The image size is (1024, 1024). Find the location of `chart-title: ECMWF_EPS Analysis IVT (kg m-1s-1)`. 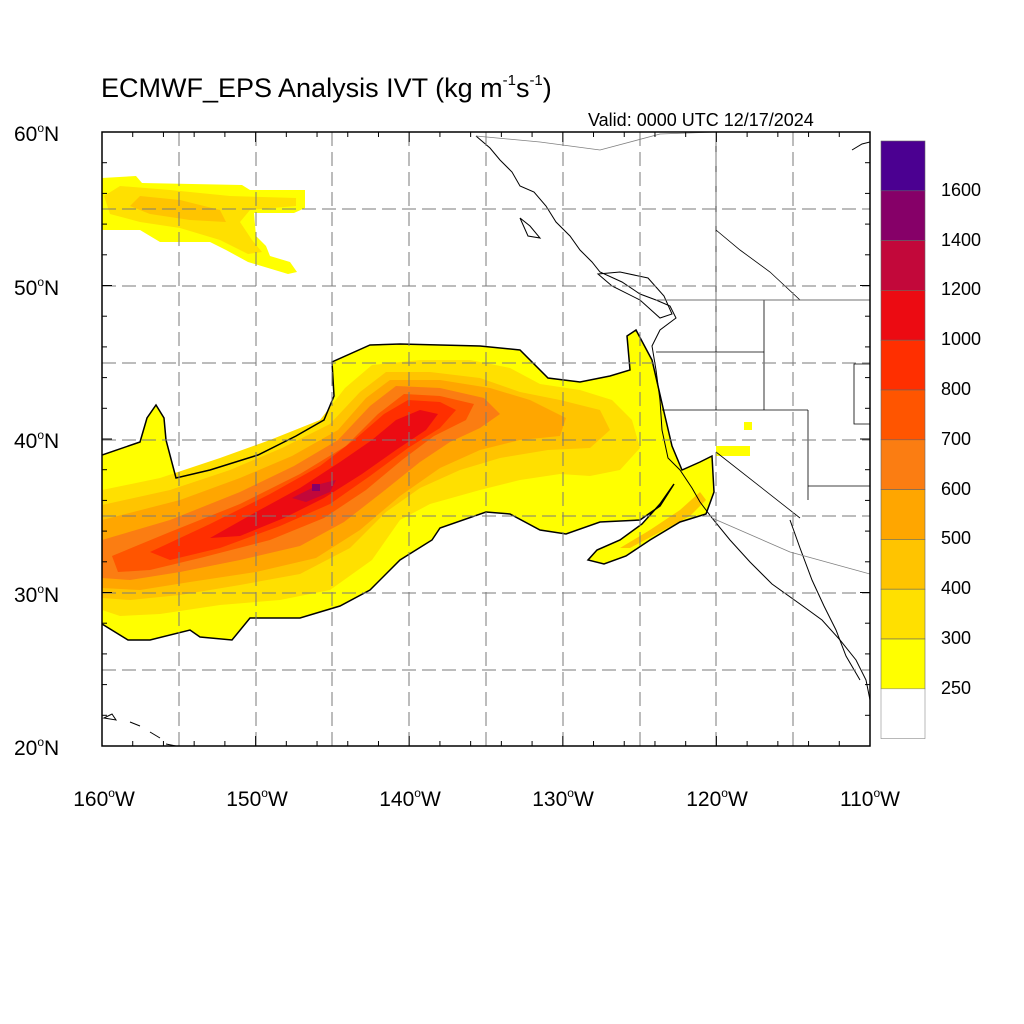

chart-title: ECMWF_EPS Analysis IVT (kg m-1s-1) is located at coordinates (326, 87).